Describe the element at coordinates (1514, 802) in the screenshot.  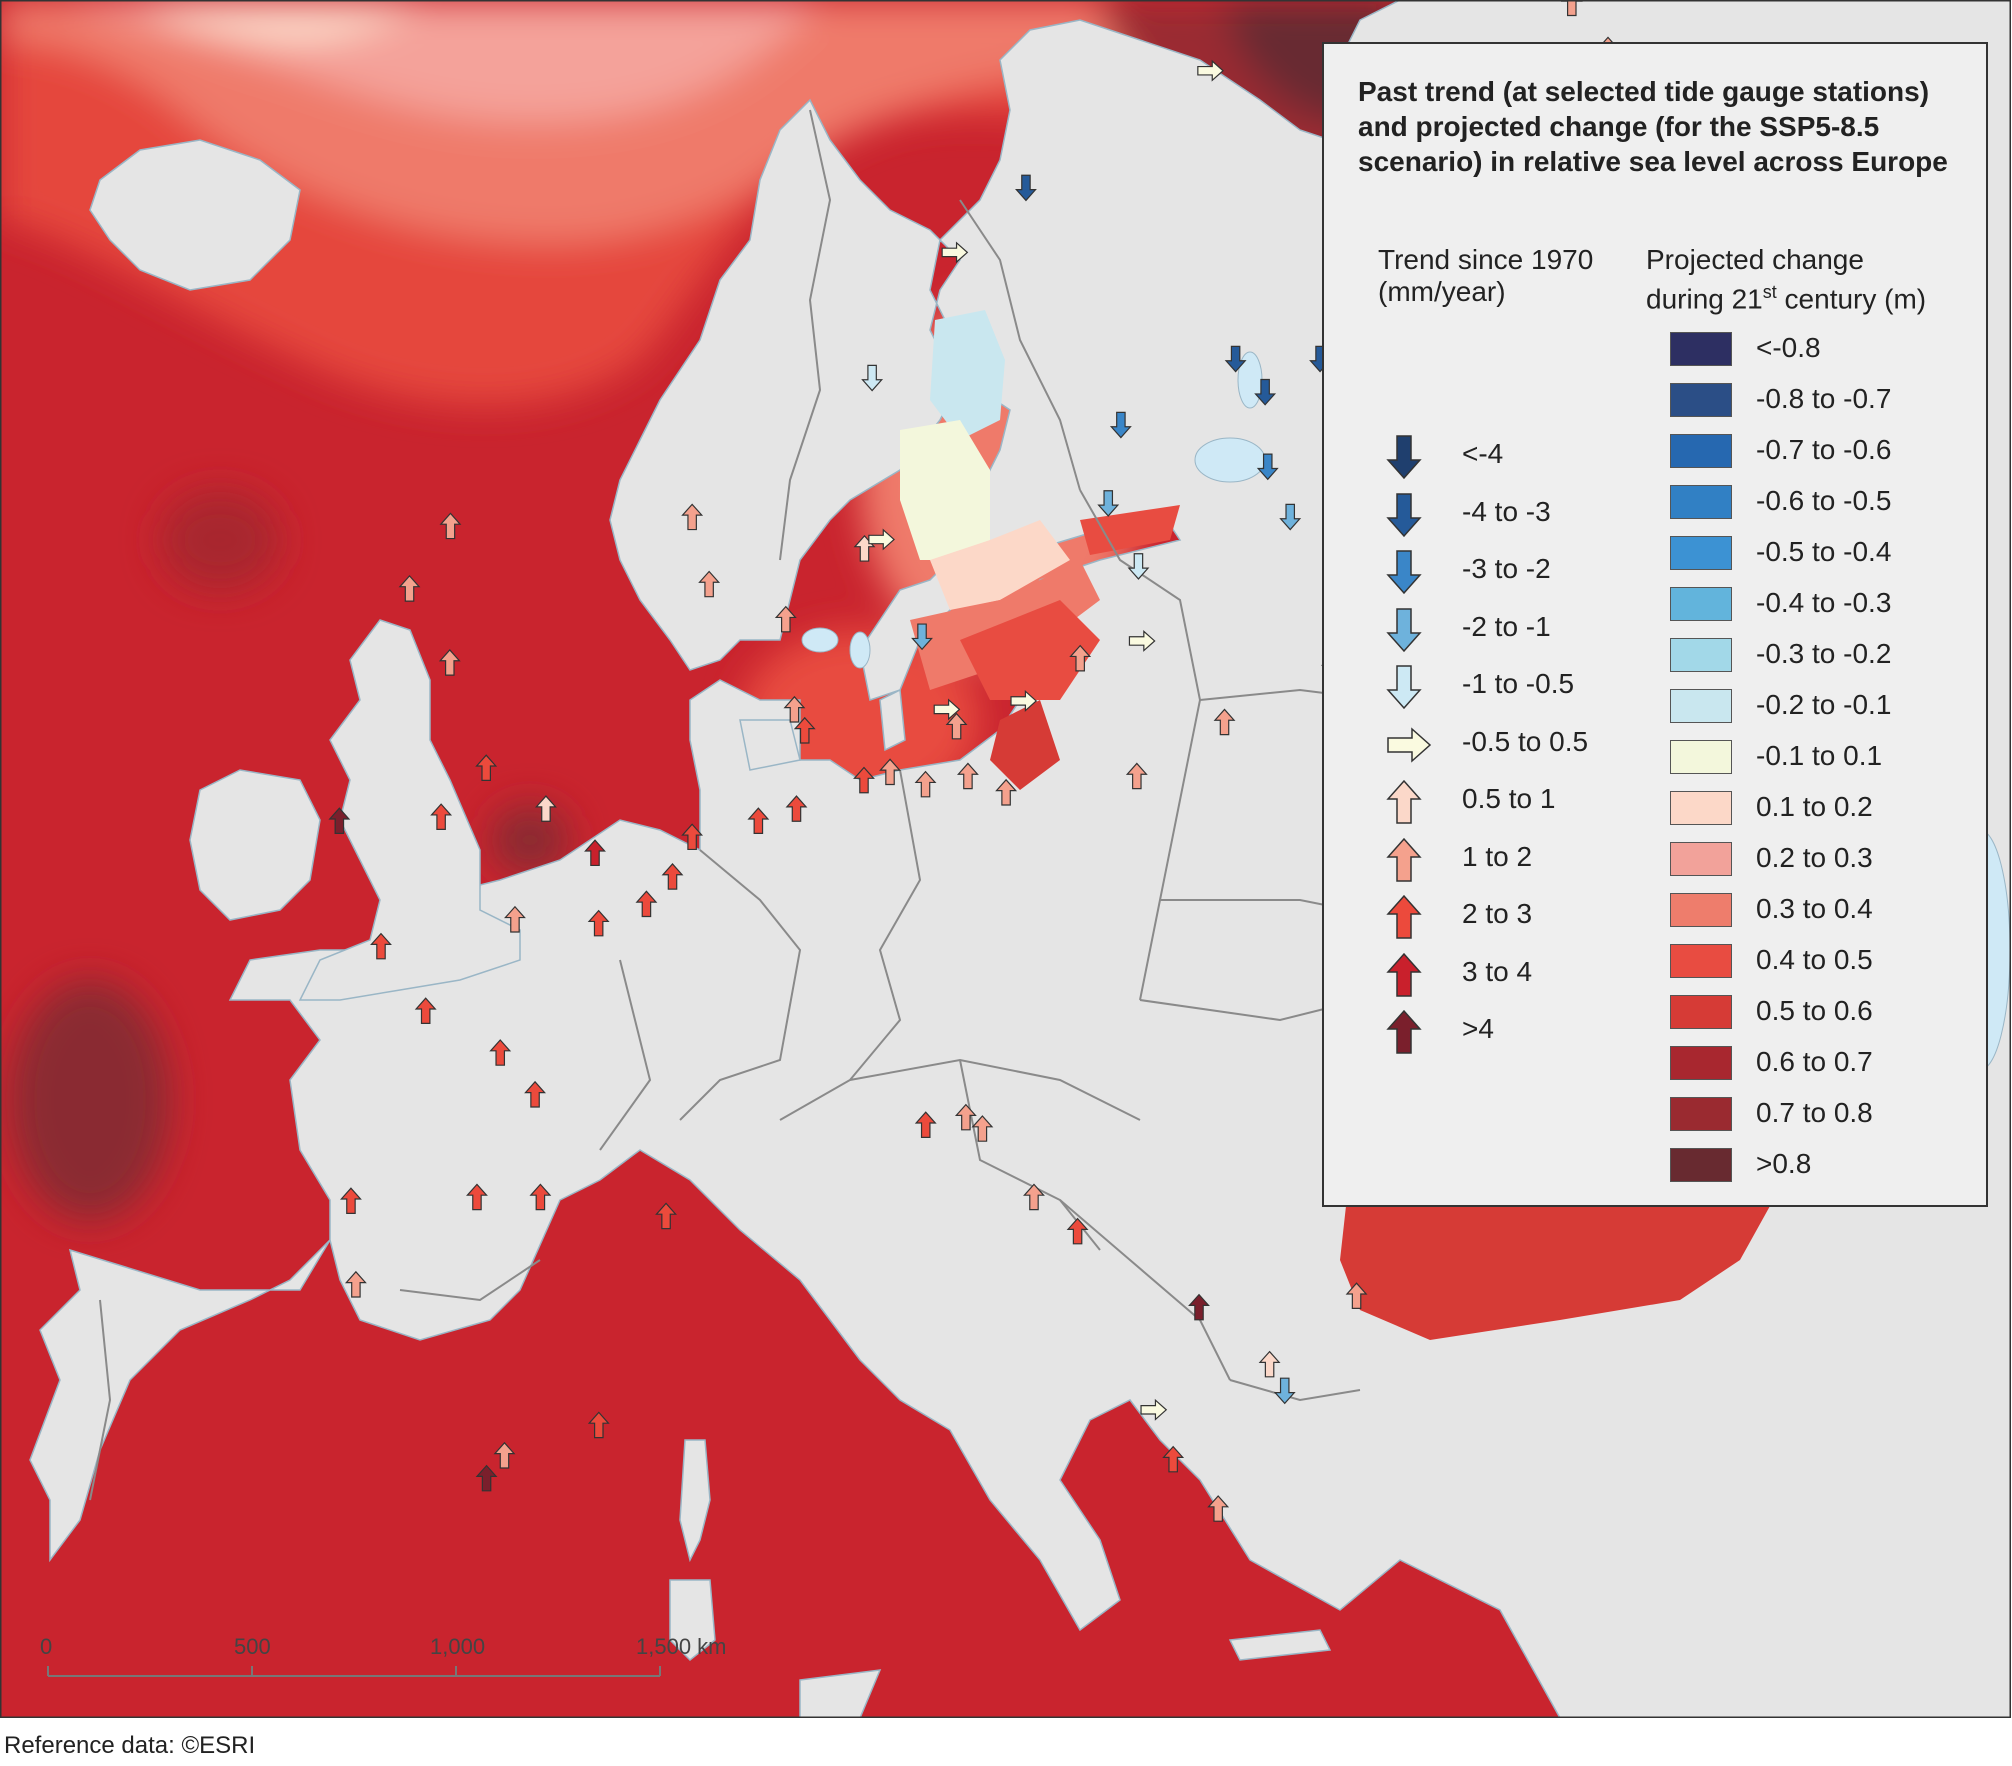
I see `trend-legend-item: 0.5 to 1` at that location.